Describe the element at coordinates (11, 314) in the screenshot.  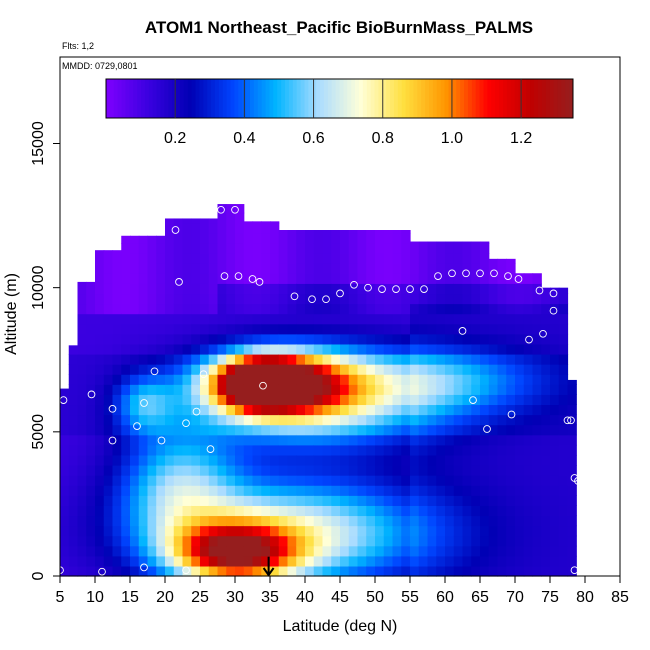
I see `y-axis-title: Altitude (m)` at that location.